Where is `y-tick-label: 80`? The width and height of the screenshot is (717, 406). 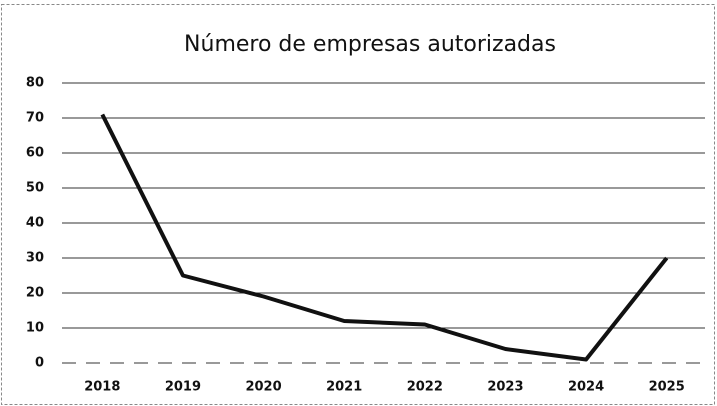 y-tick-label: 80 is located at coordinates (35, 83).